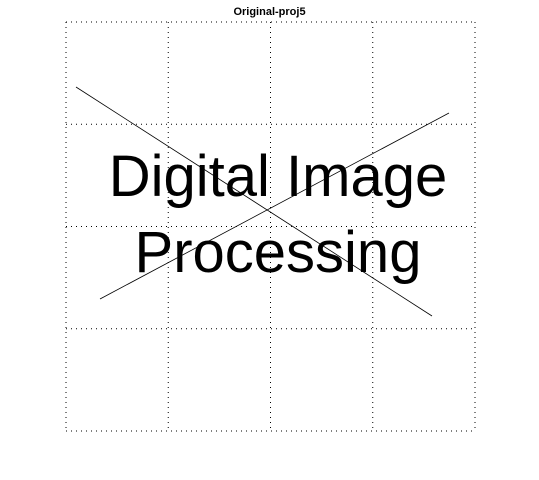  Describe the element at coordinates (269, 12) in the screenshot. I see `figure-title: Original-proj5` at that location.